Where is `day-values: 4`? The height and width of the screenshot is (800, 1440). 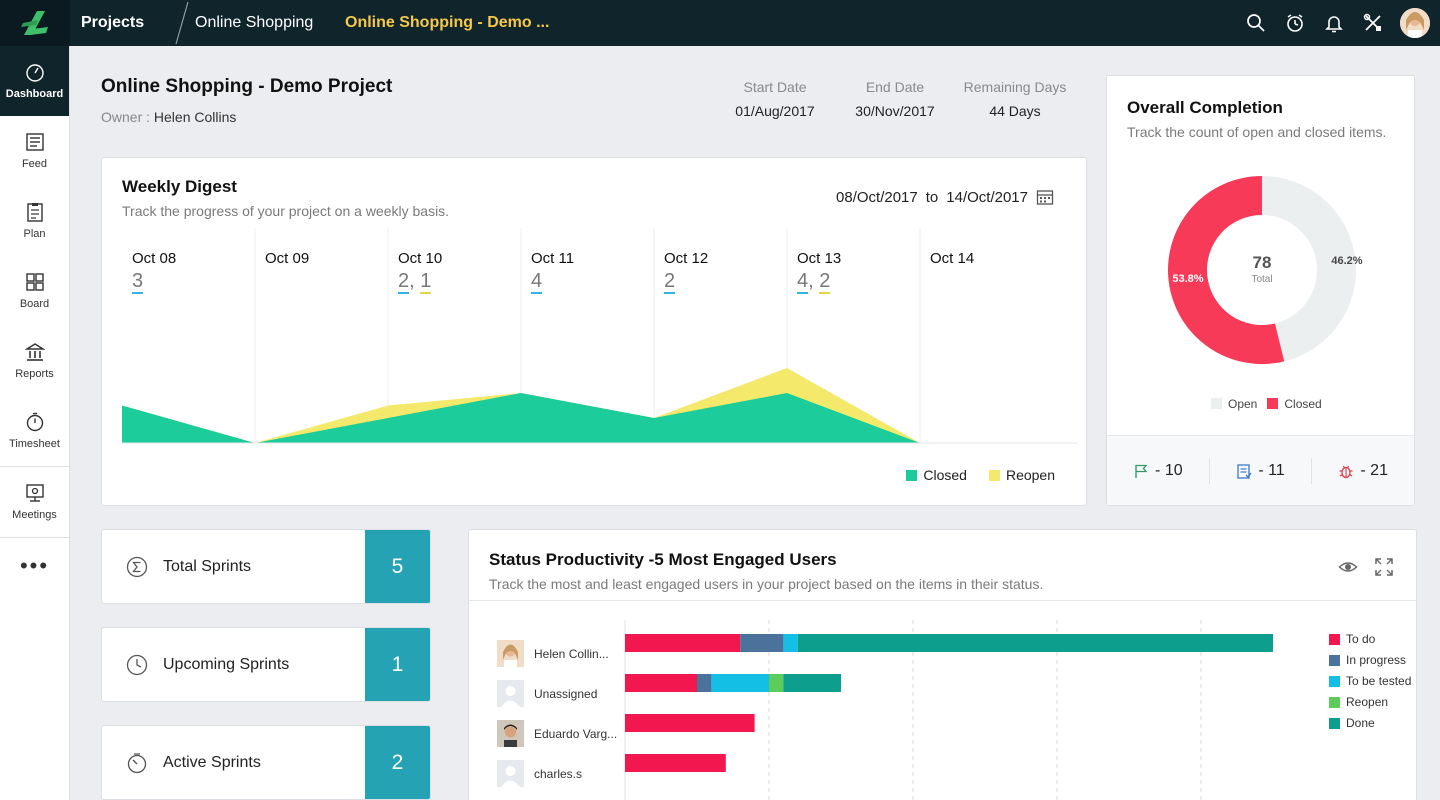 day-values: 4 is located at coordinates (537, 282).